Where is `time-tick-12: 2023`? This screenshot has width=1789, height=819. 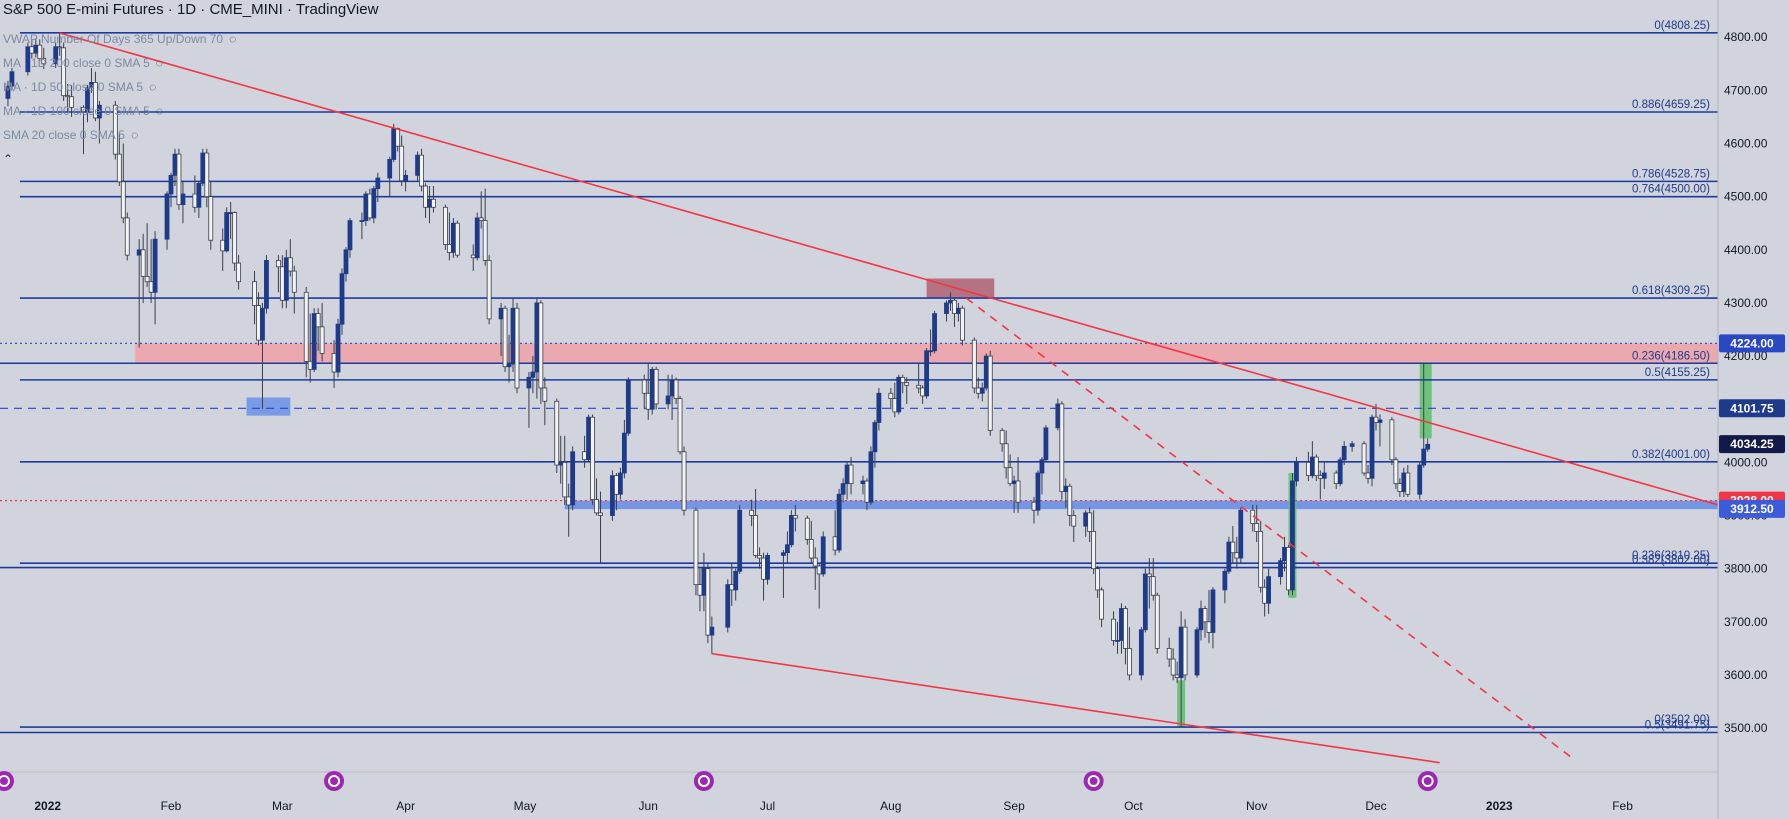 time-tick-12: 2023 is located at coordinates (1499, 806).